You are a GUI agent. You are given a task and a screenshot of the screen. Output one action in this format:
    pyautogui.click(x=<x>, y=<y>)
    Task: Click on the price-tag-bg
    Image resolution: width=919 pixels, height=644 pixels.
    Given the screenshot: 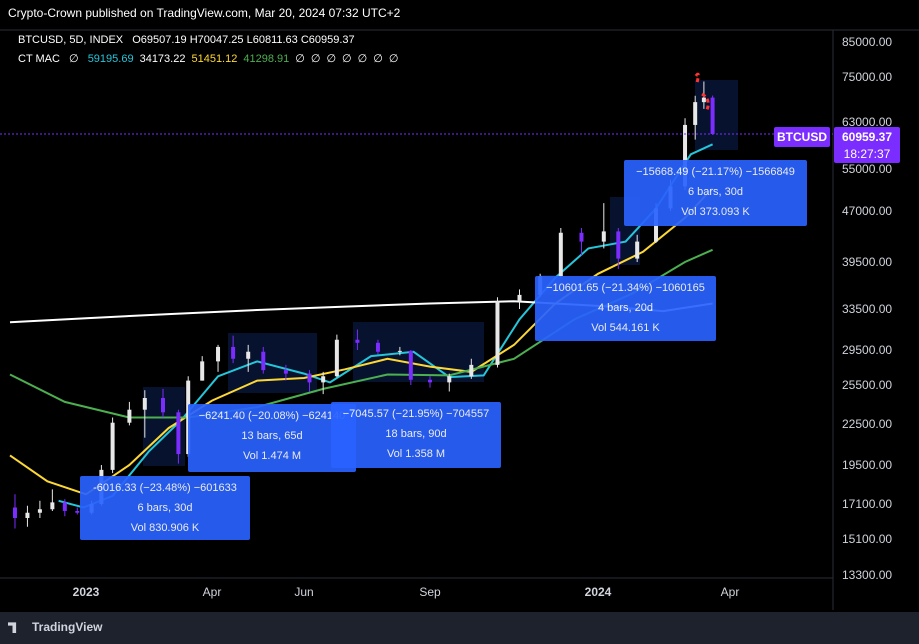 What is the action you would take?
    pyautogui.click(x=867, y=145)
    